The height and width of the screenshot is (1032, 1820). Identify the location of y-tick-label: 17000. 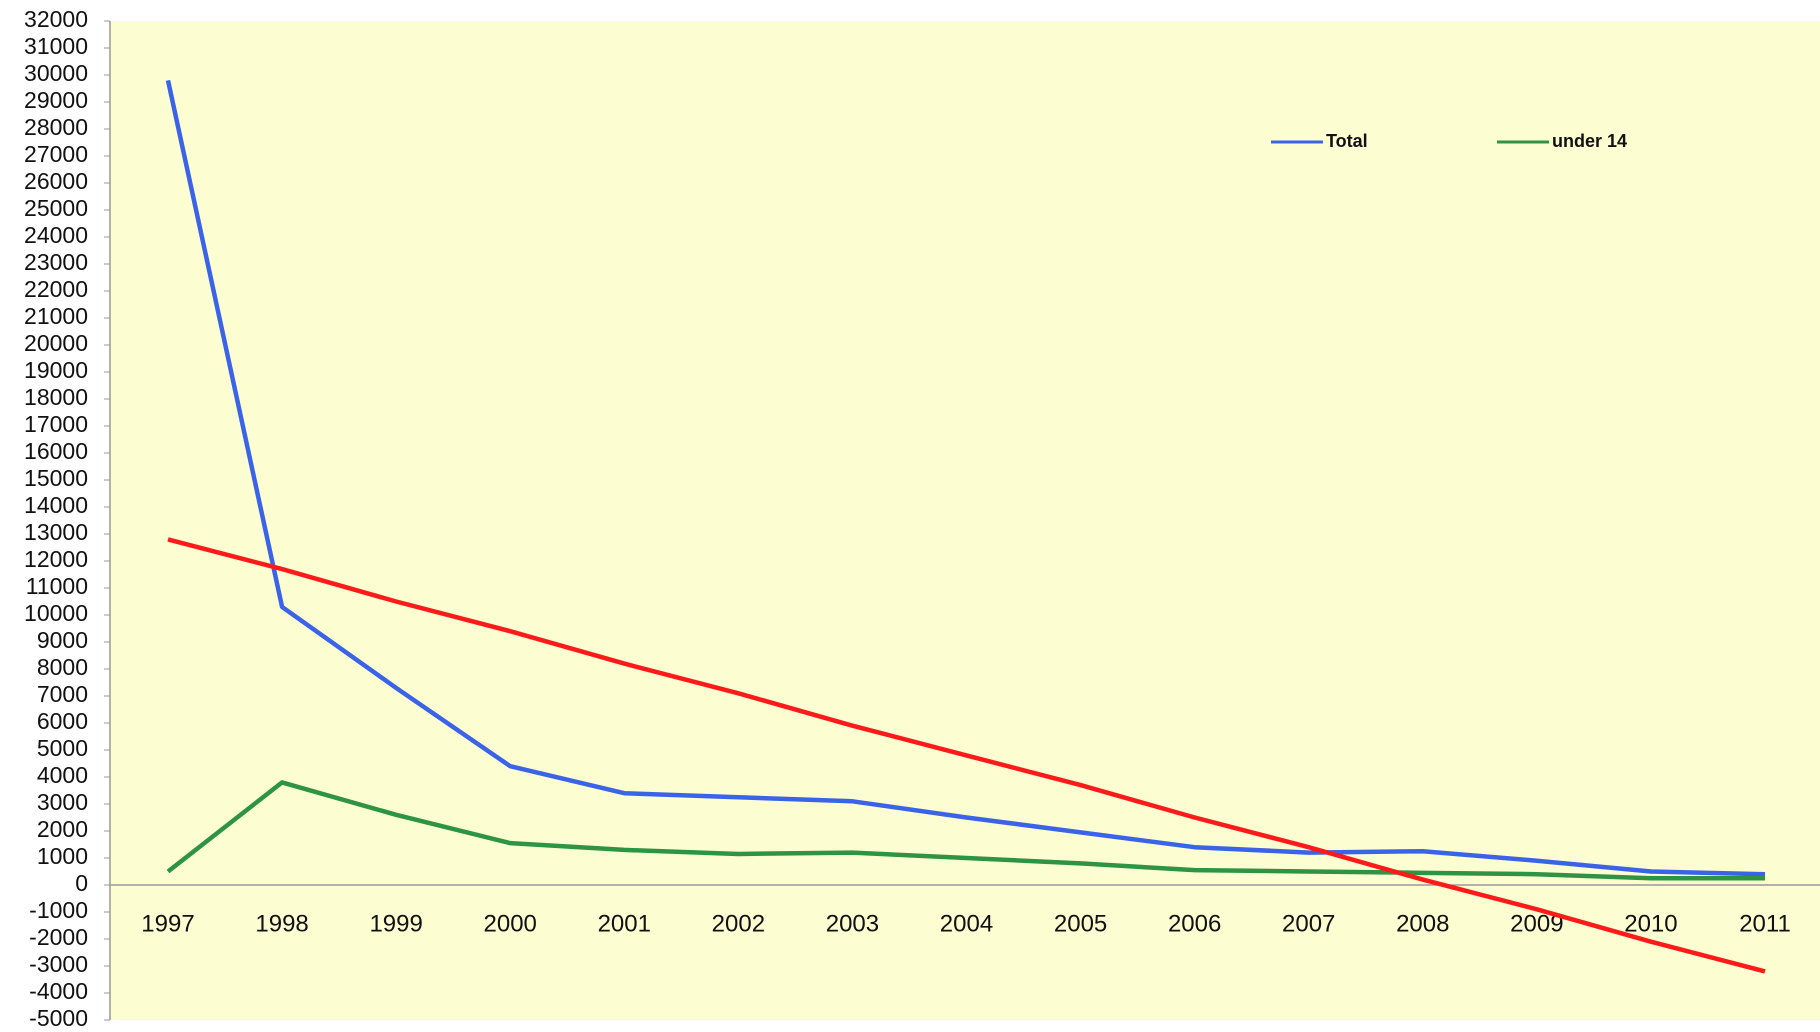
(56, 424).